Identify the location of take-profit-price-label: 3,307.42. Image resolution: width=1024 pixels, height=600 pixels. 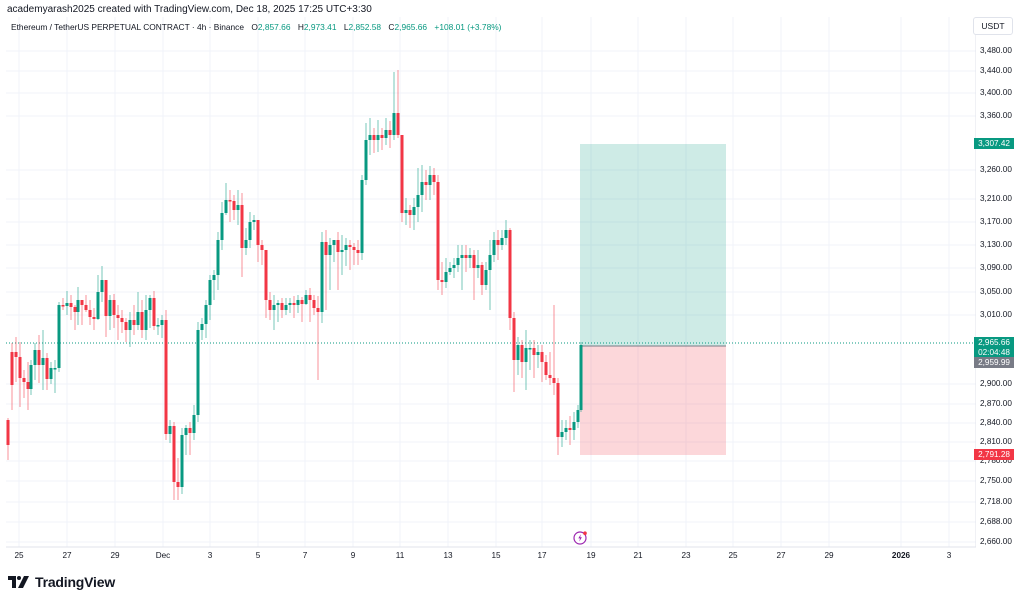
(994, 143).